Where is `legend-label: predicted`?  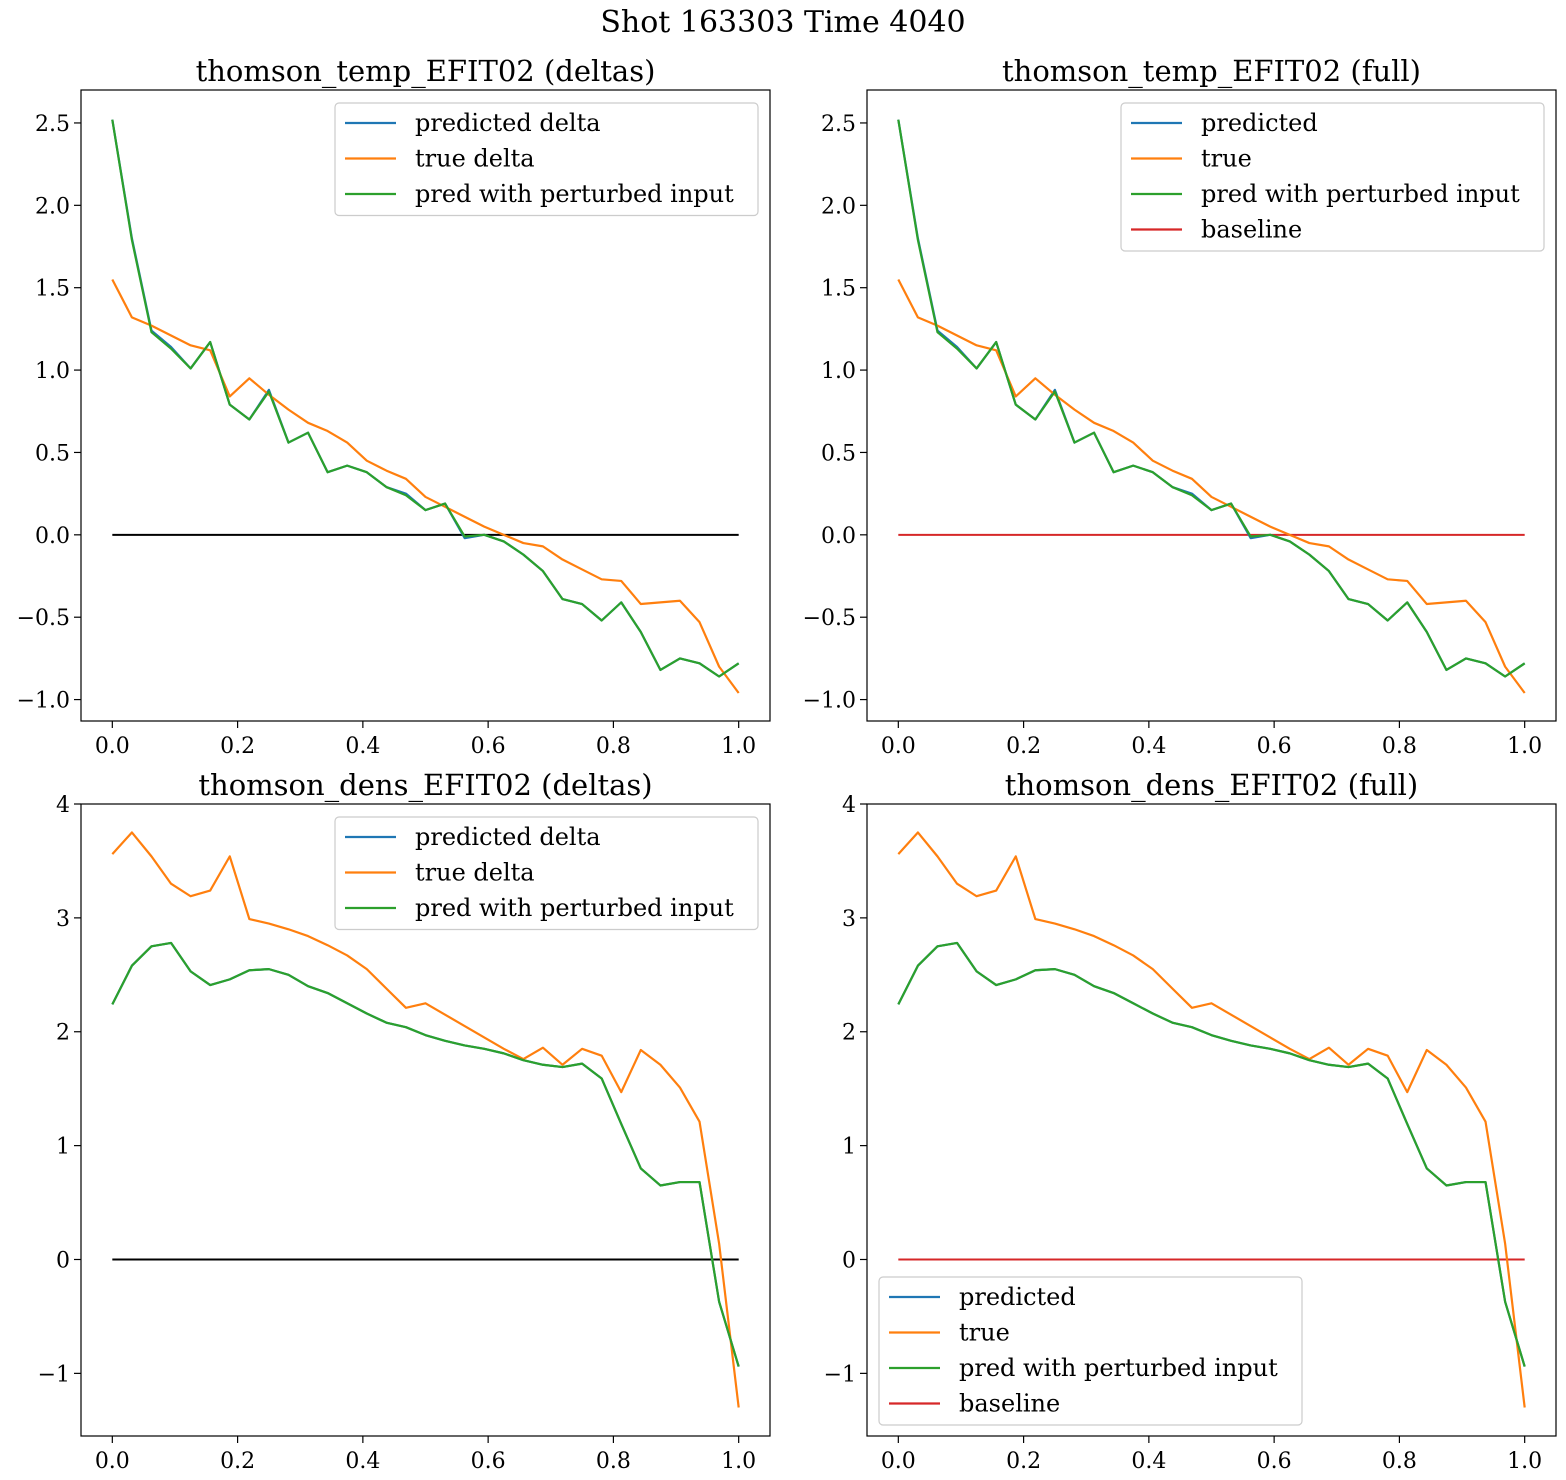
legend-label: predicted is located at coordinates (1259, 123).